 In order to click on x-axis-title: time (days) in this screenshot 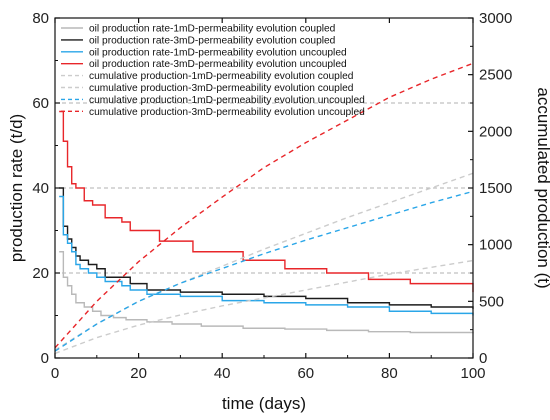, I will do `click(264, 403)`.